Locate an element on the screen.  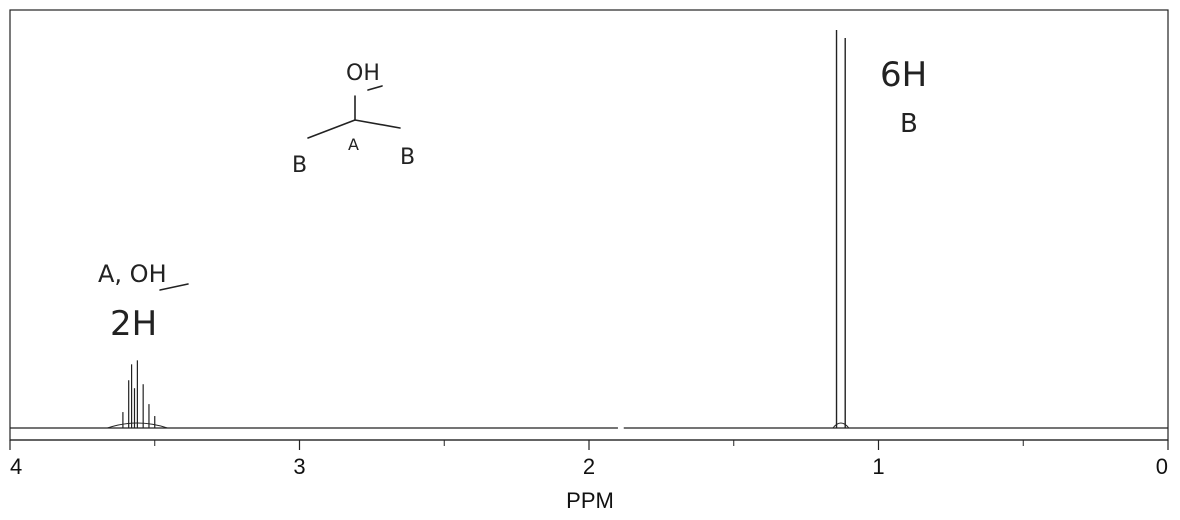
x-tick-label: 1 is located at coordinates (878, 466).